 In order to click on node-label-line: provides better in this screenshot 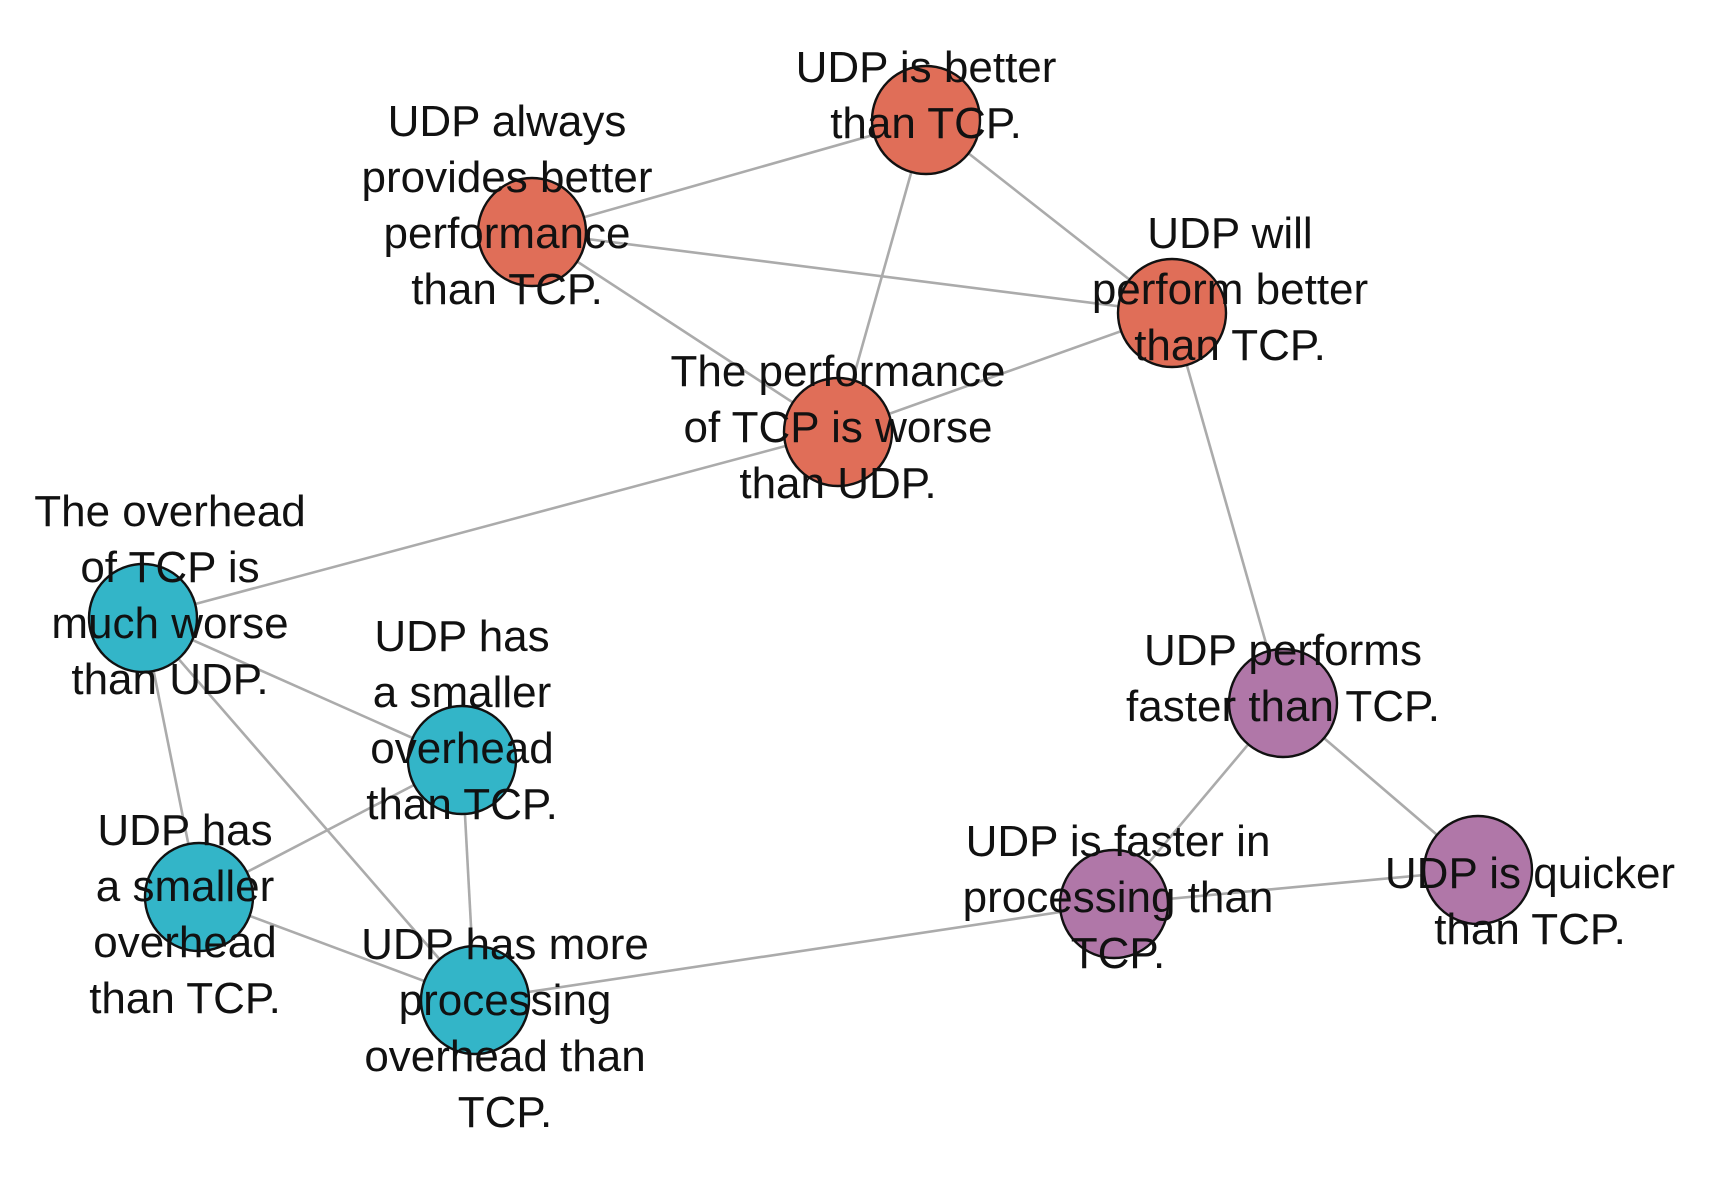, I will do `click(506, 177)`.